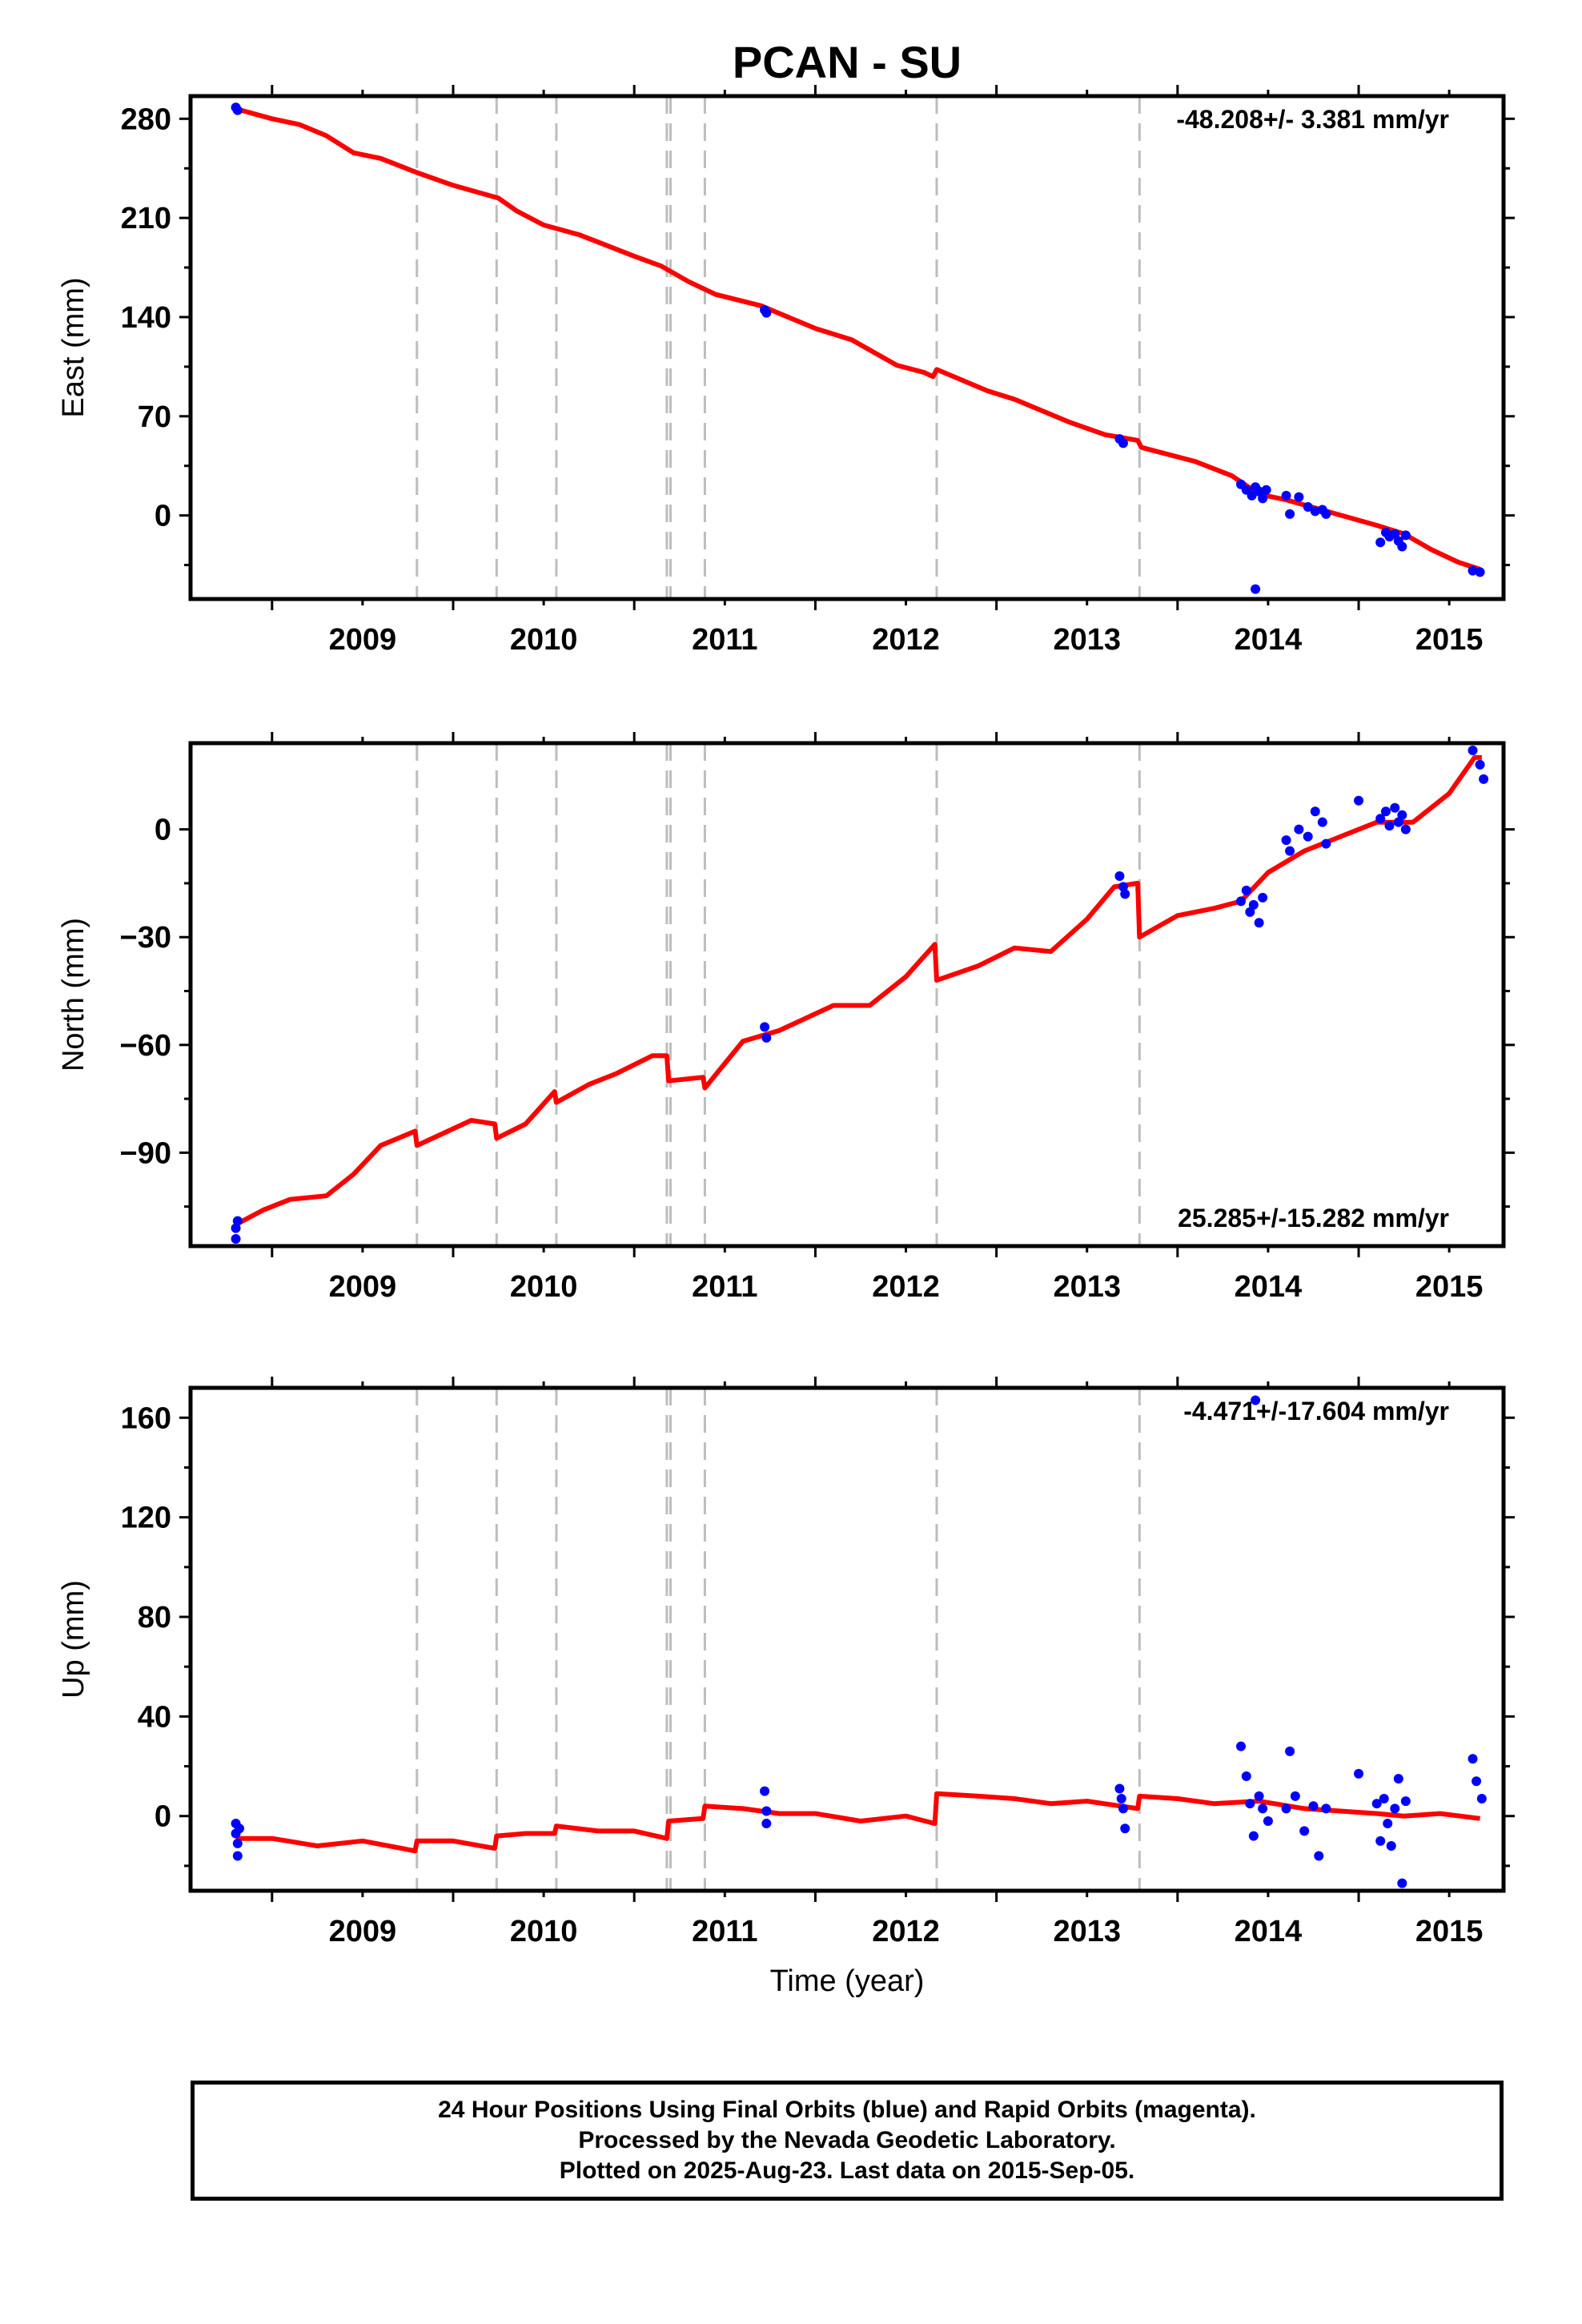  What do you see at coordinates (1312, 119) in the screenshot?
I see `rate-label: -48.208+/- 3.381 mm/yr` at bounding box center [1312, 119].